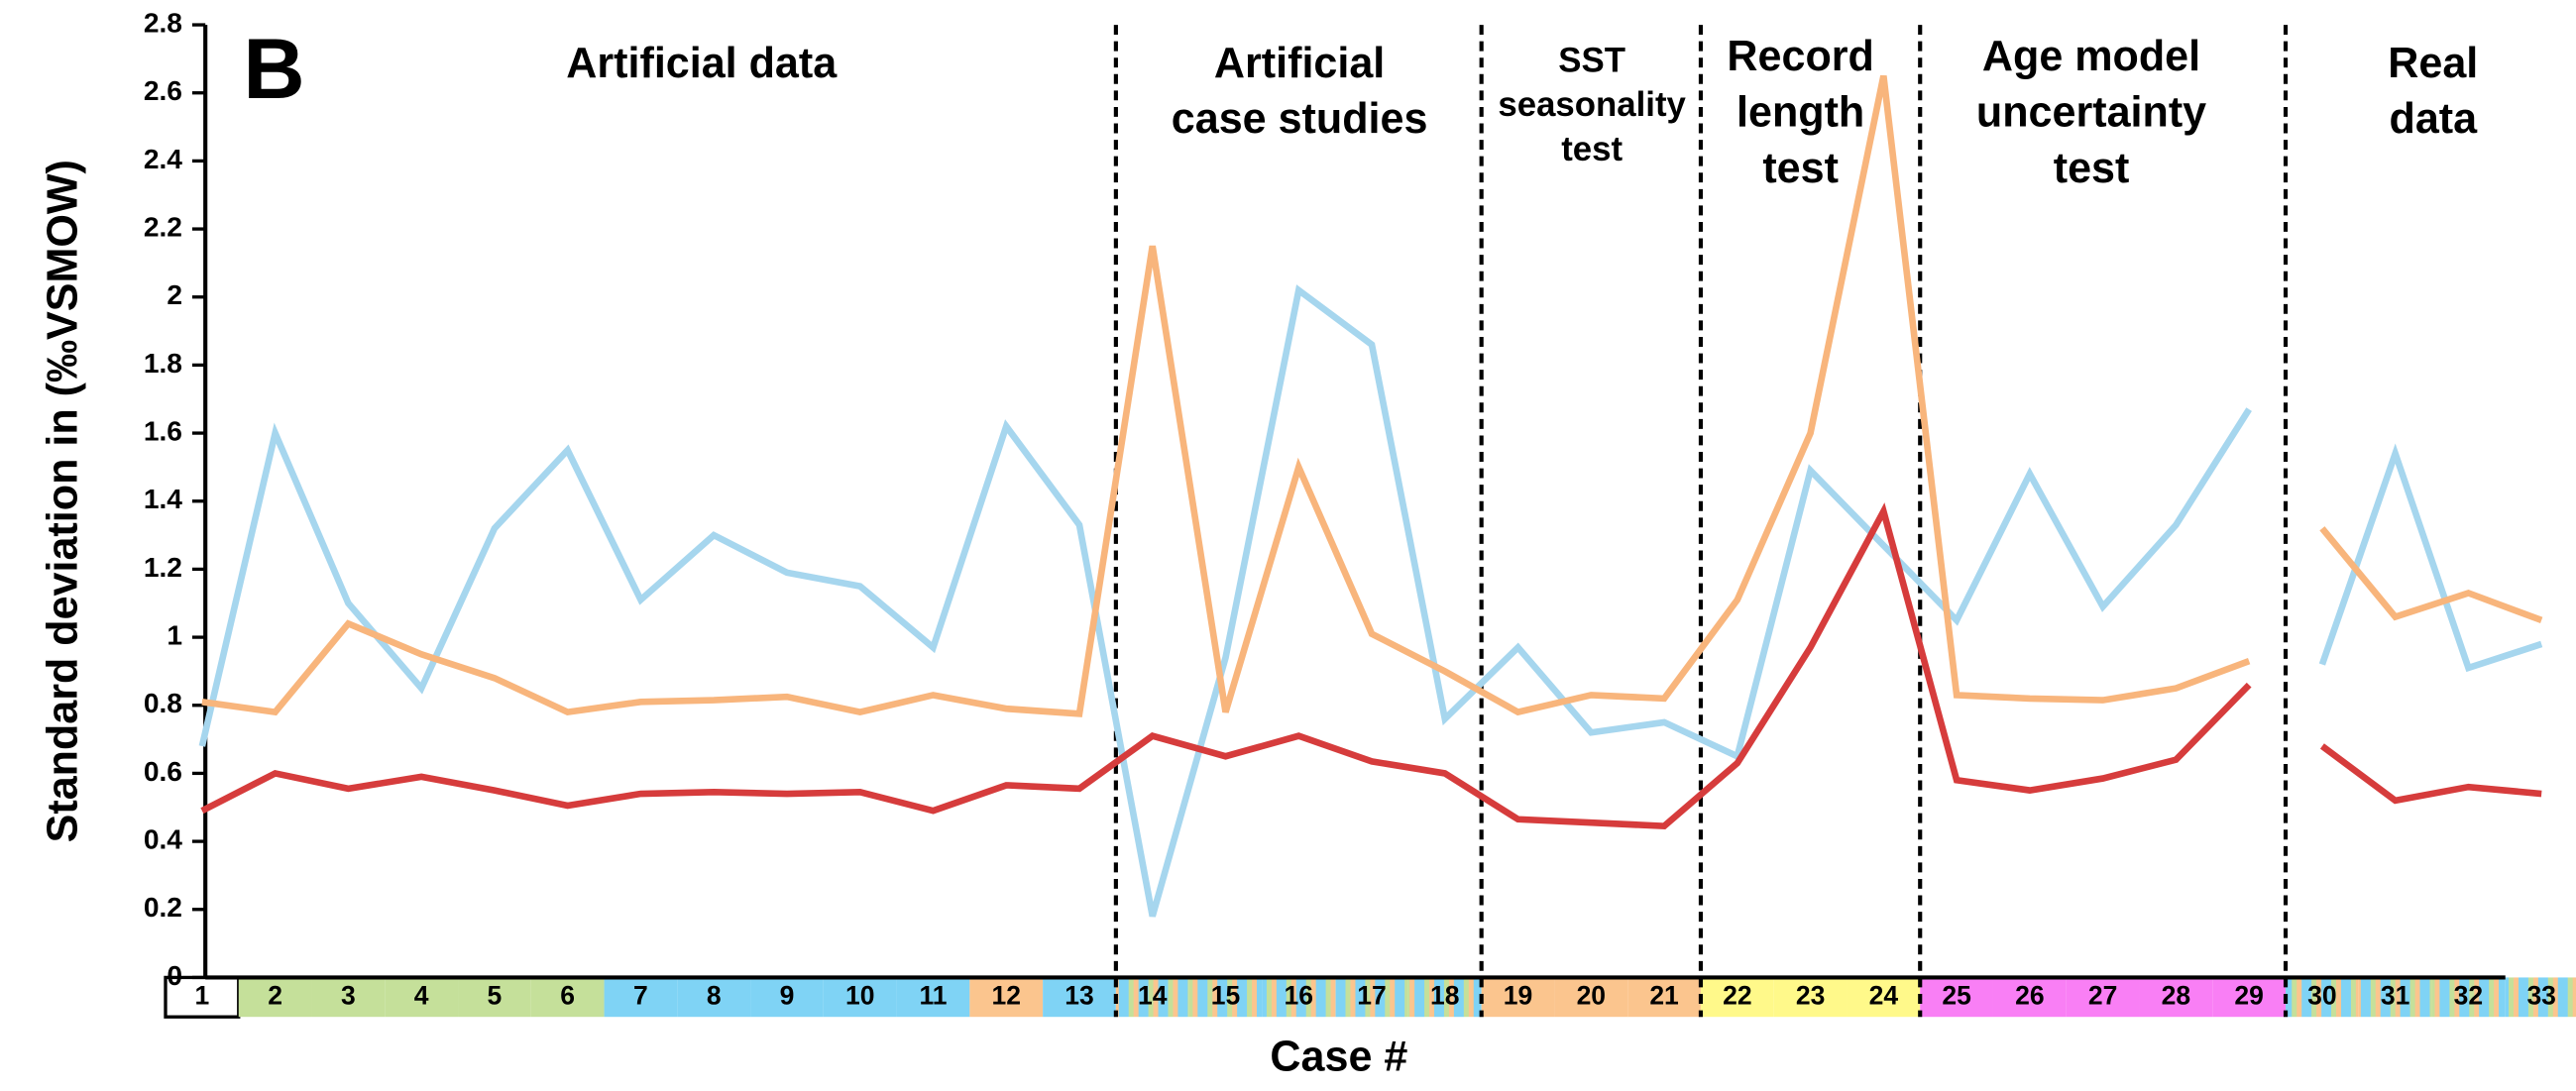 The height and width of the screenshot is (1091, 2576). I want to click on x-tick-label: 28, so click(2176, 995).